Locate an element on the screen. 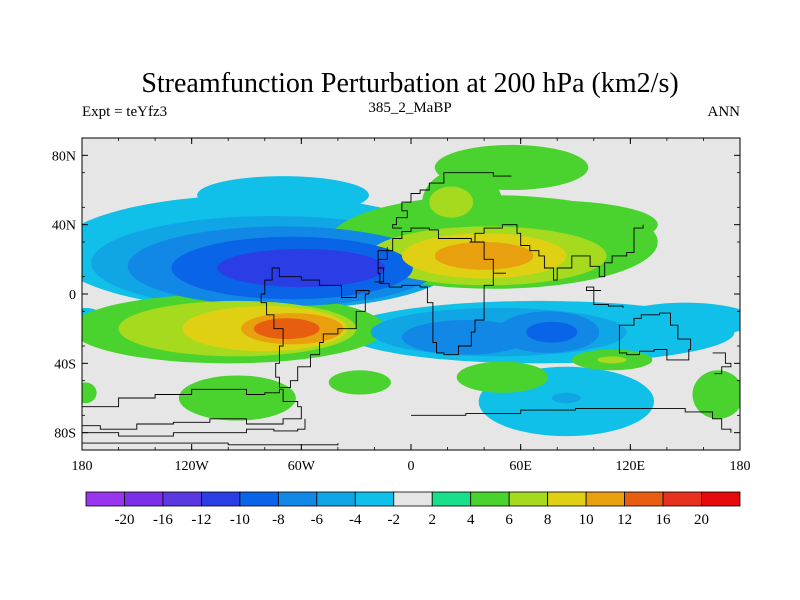 This screenshot has width=800, height=600. colorbar-label: -4 is located at coordinates (355, 520).